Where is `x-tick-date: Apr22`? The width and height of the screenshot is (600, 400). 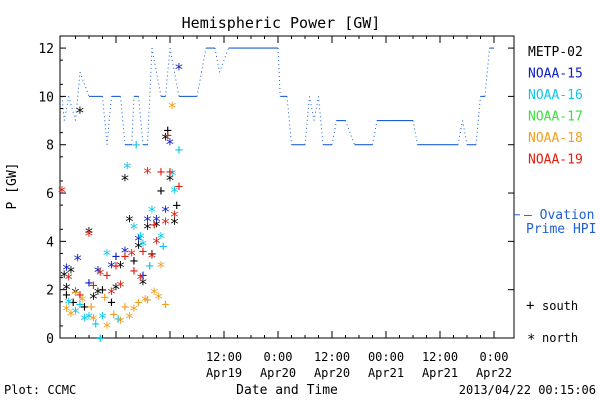 x-tick-date: Apr22 is located at coordinates (494, 373).